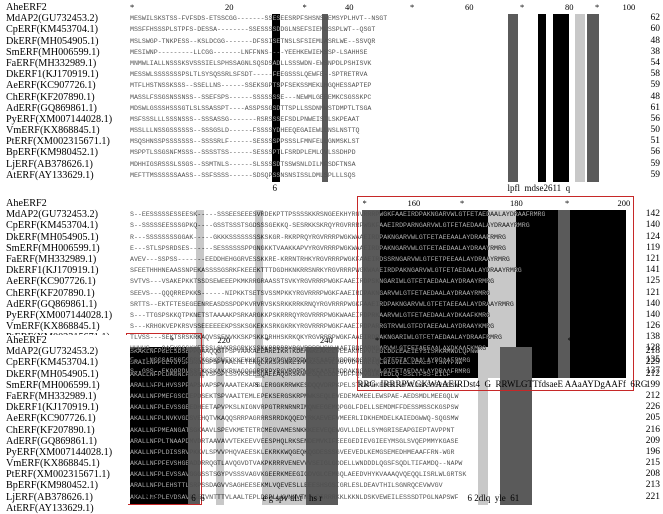  What do you see at coordinates (655, 118) in the screenshot?
I see `residue-count: 56` at bounding box center [655, 118].